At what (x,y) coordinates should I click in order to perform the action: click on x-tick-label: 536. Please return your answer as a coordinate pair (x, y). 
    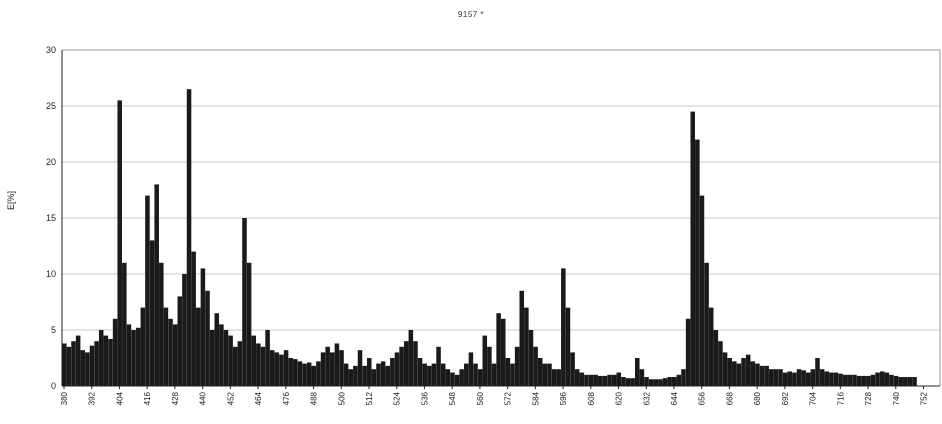
    Looking at the image, I should click on (424, 398).